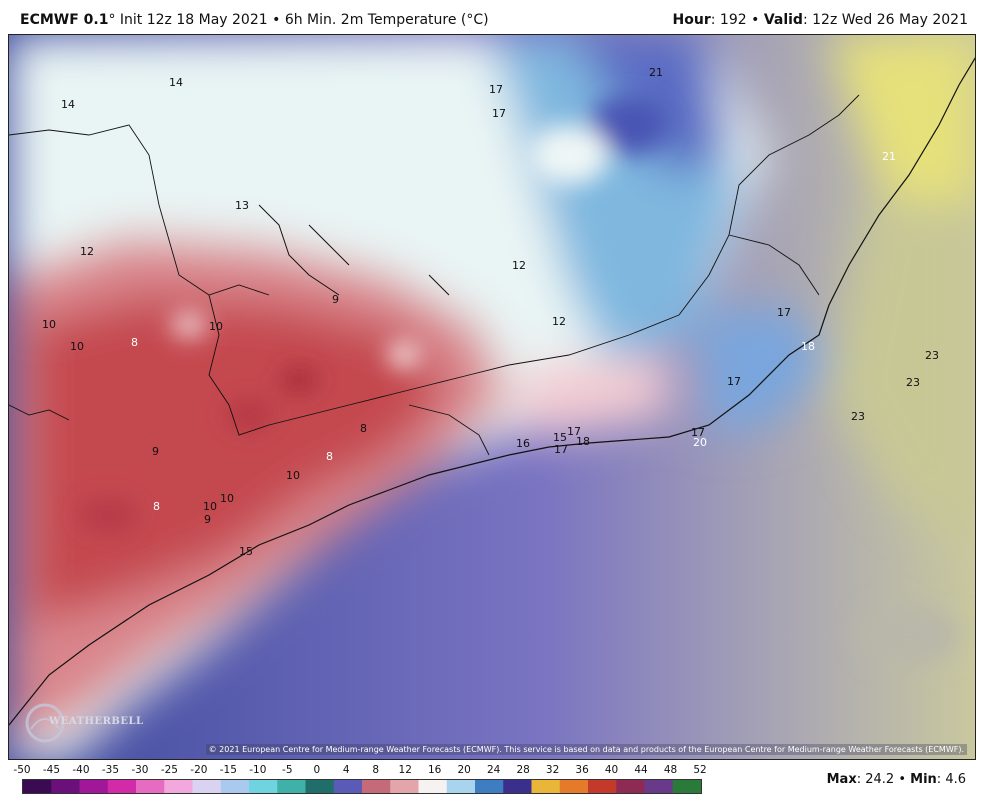 The width and height of the screenshot is (984, 808). I want to click on state-border-east, so click(769, 205).